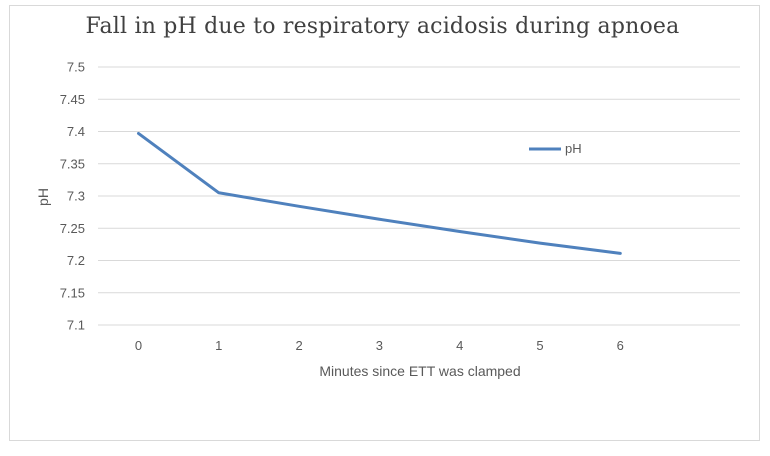 The image size is (770, 456). Describe the element at coordinates (76, 196) in the screenshot. I see `y-tick-label: 7.3` at that location.